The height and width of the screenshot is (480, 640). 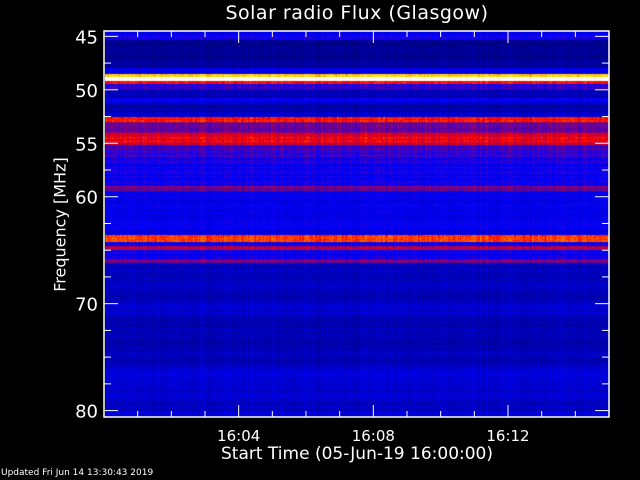 What do you see at coordinates (86, 305) in the screenshot?
I see `y-tick-label: 70` at bounding box center [86, 305].